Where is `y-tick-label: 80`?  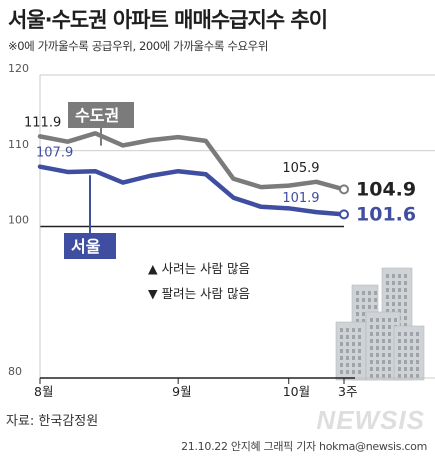 y-tick-label: 80 is located at coordinates (15, 371).